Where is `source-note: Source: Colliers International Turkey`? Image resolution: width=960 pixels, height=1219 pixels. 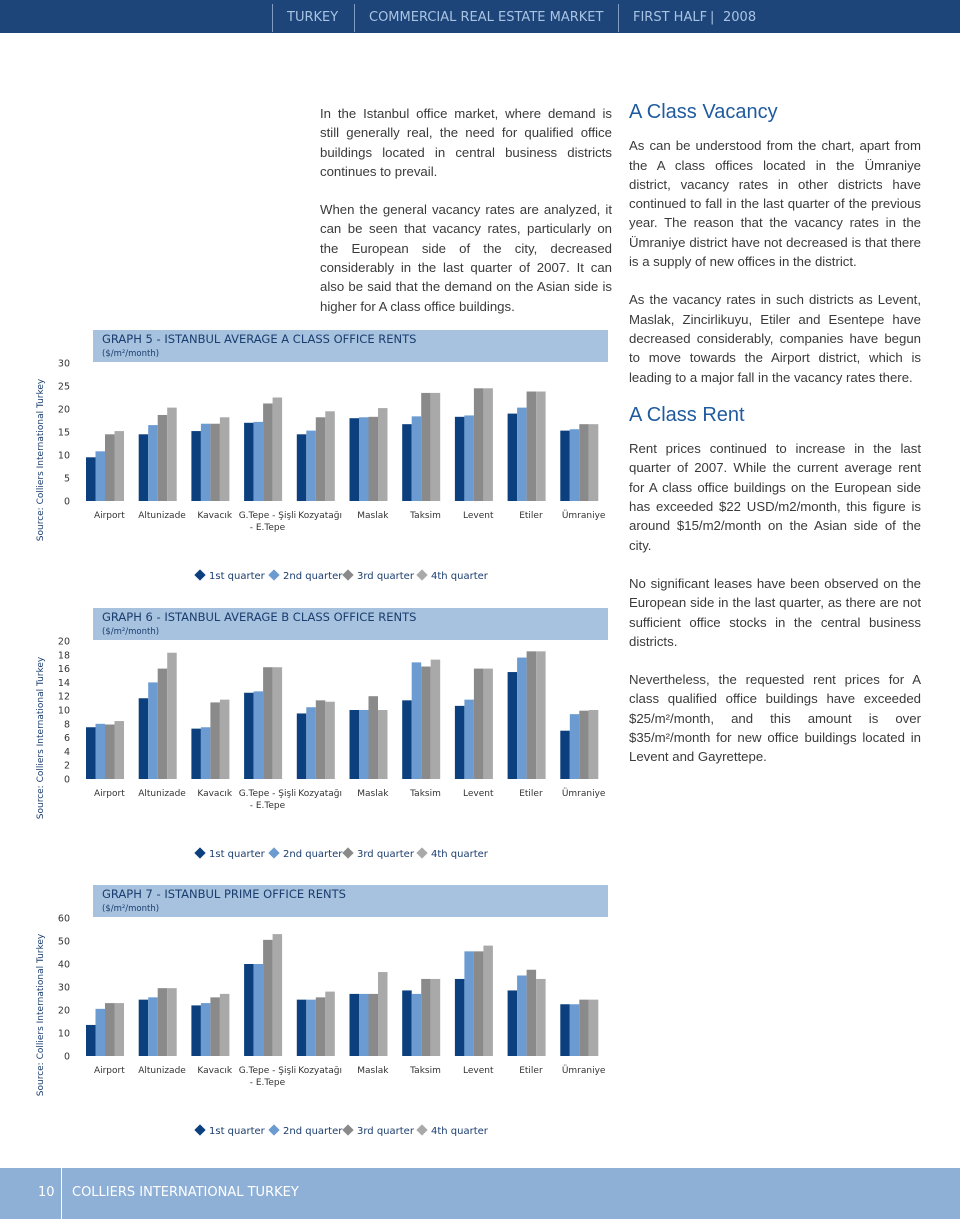
source-note: Source: Colliers International Turkey is located at coordinates (41, 737).